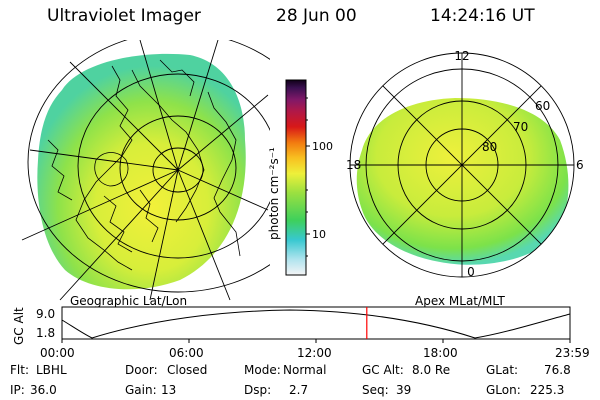 The width and height of the screenshot is (600, 400). I want to click on mlat-label-60: 60, so click(542, 106).